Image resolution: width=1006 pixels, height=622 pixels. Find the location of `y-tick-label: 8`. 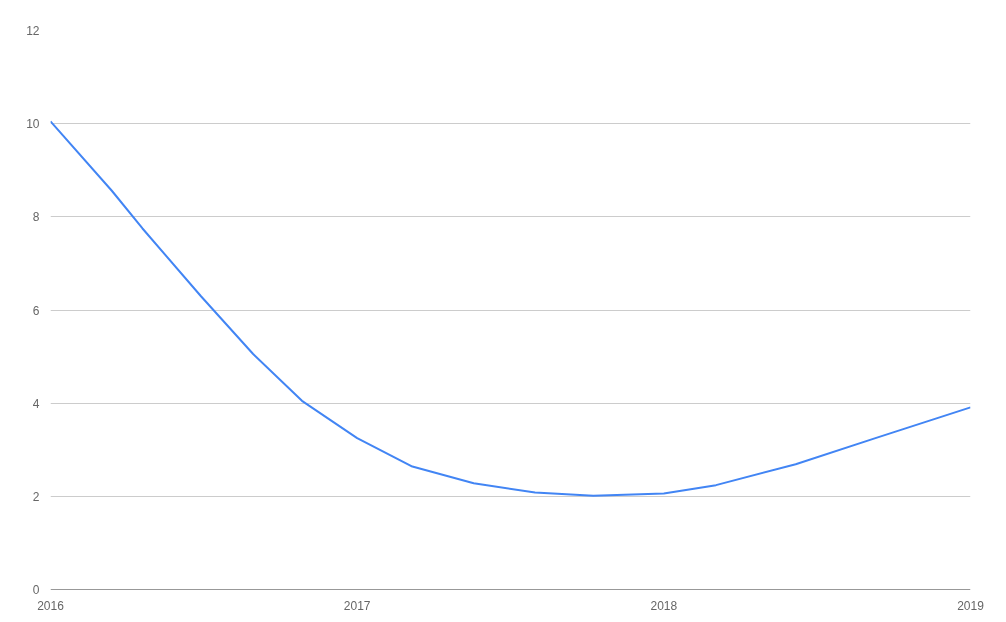

y-tick-label: 8 is located at coordinates (36, 217).